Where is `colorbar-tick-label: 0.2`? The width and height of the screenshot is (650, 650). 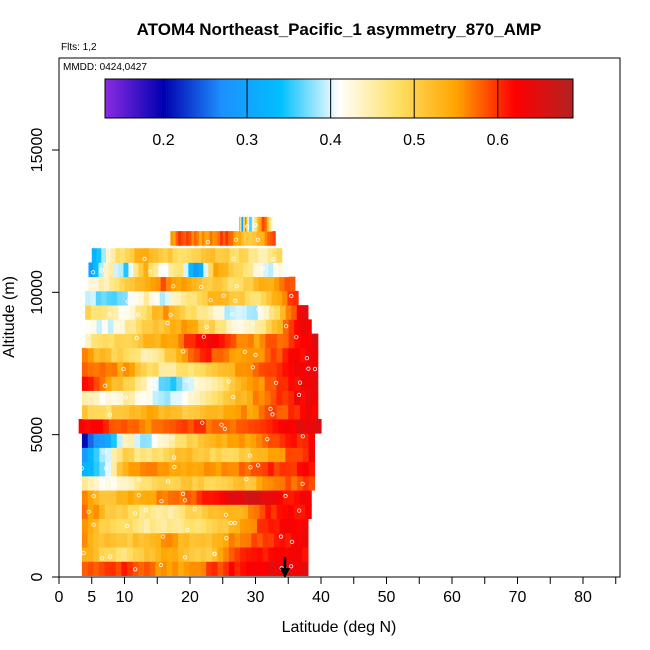
colorbar-tick-label: 0.2 is located at coordinates (163, 140).